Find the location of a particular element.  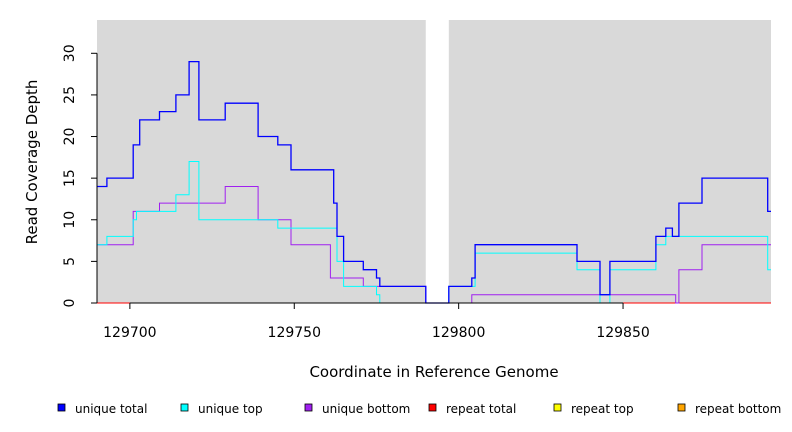

legend-label: repeat bottom is located at coordinates (738, 409).